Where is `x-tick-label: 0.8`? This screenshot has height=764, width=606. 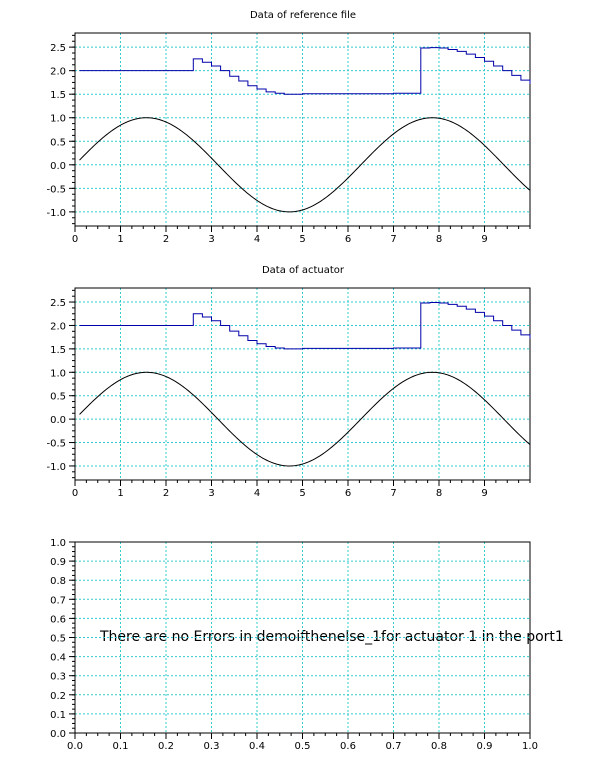 x-tick-label: 0.8 is located at coordinates (439, 746).